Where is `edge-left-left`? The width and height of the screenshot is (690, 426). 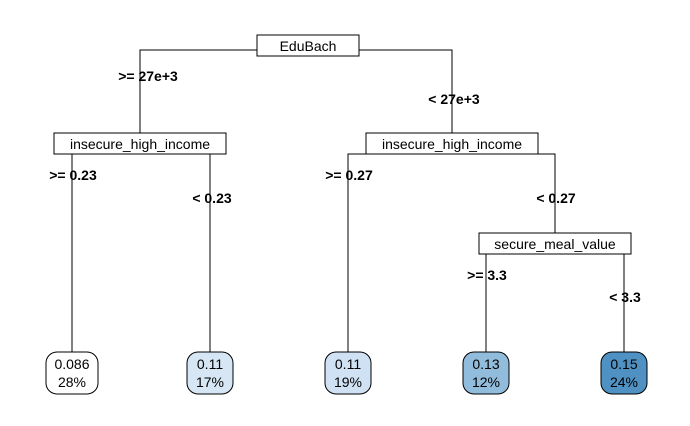 edge-left-left is located at coordinates (63, 252).